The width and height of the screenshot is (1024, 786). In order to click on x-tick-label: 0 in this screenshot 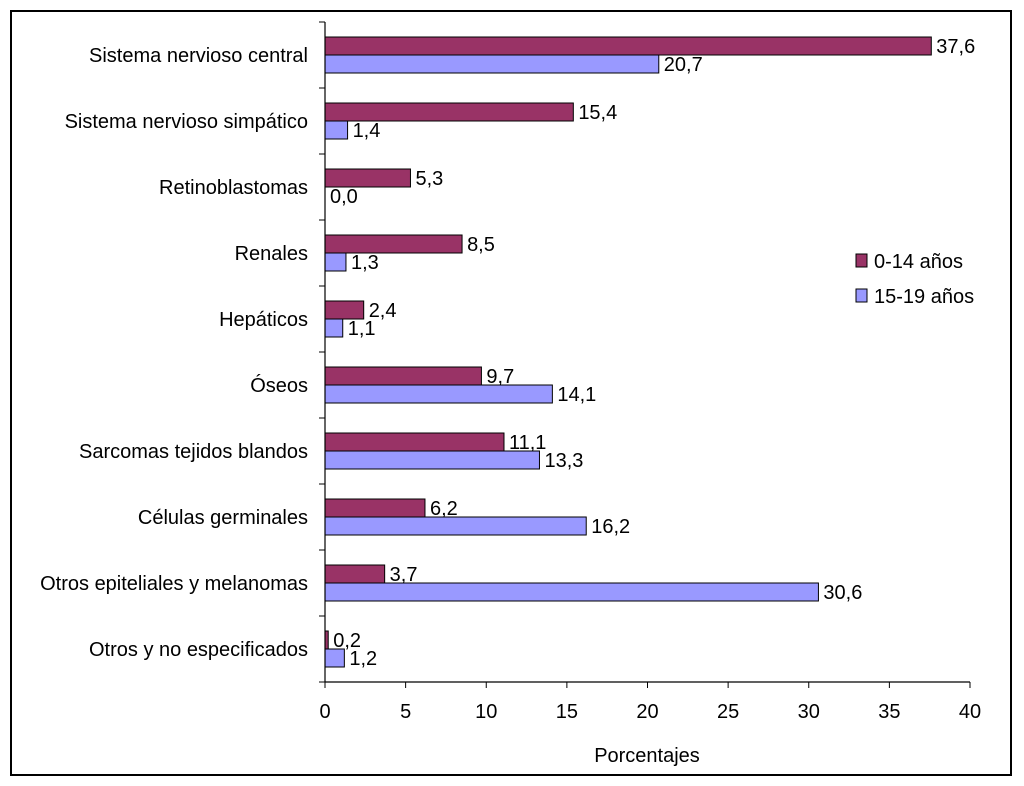, I will do `click(324, 712)`.